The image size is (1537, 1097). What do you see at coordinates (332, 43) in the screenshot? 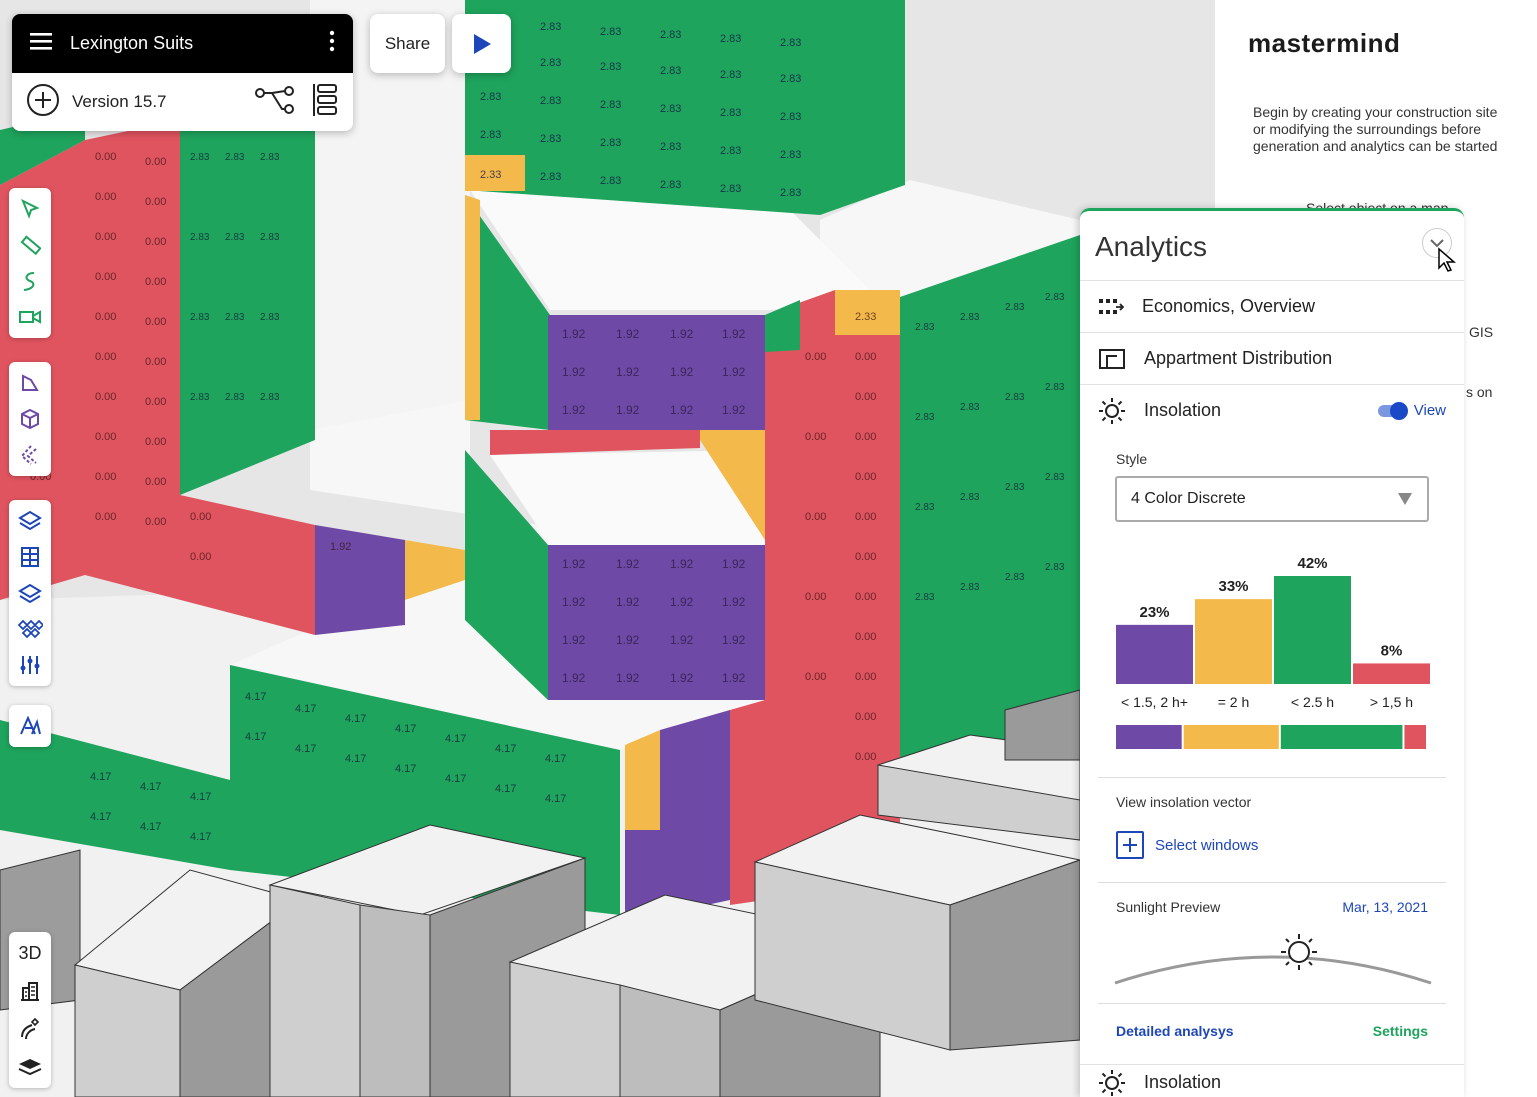
I see `more-options-icon` at bounding box center [332, 43].